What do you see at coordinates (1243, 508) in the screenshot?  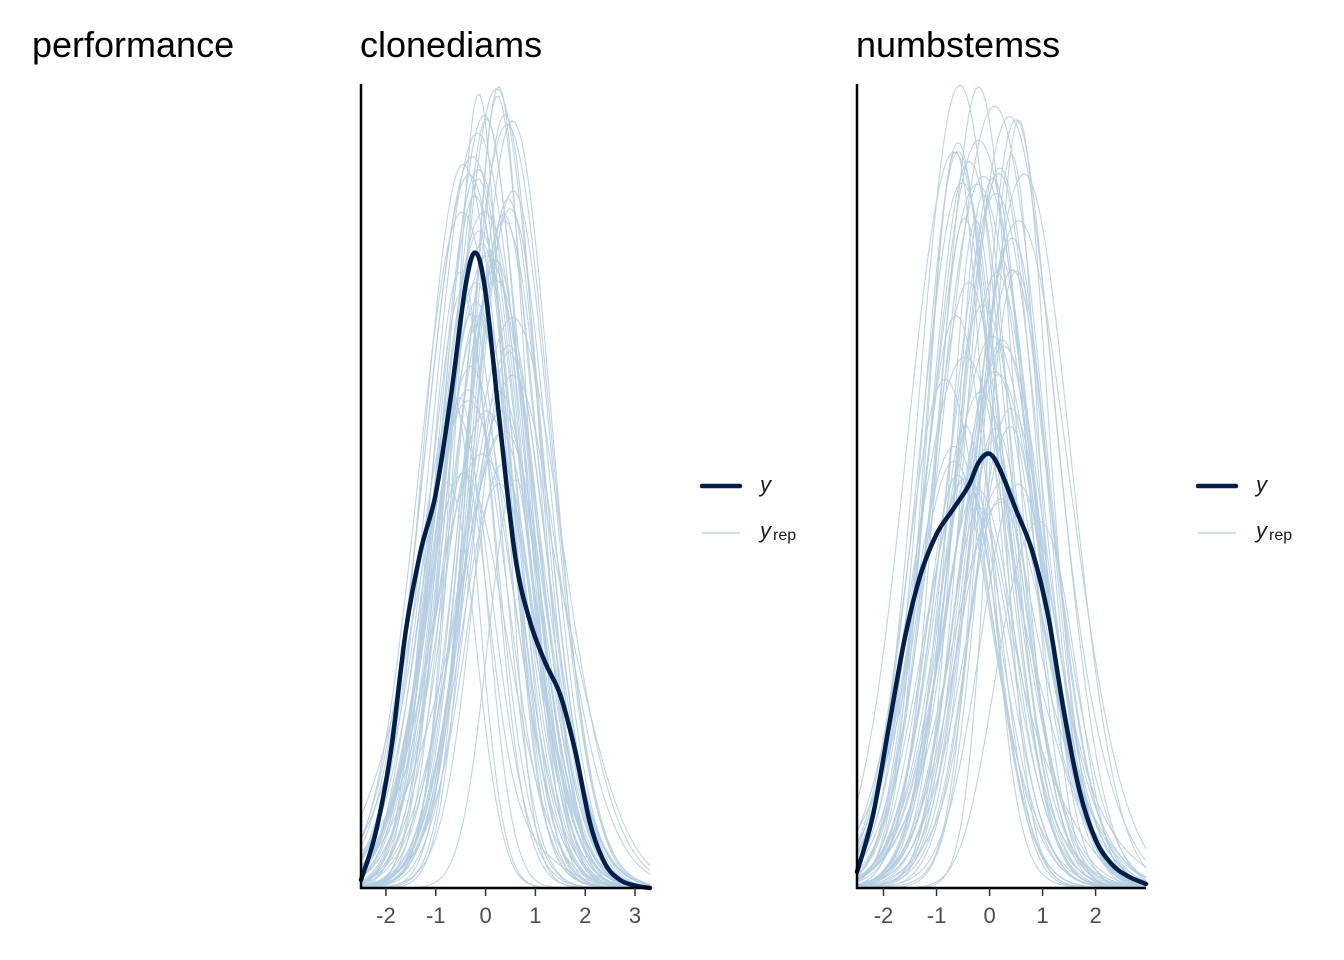 I see `legend-panel2: y y rep` at bounding box center [1243, 508].